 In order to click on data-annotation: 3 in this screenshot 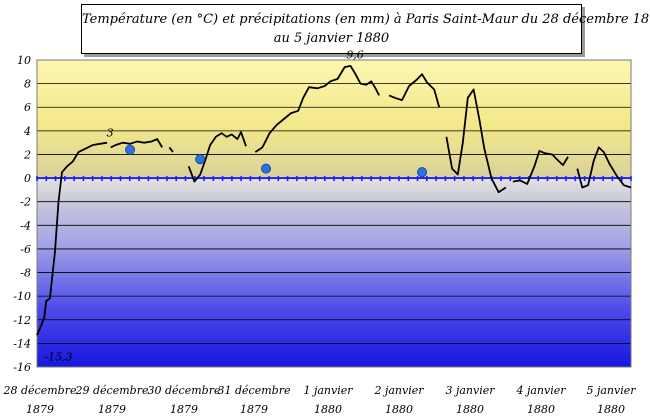, I will do `click(110, 133)`.